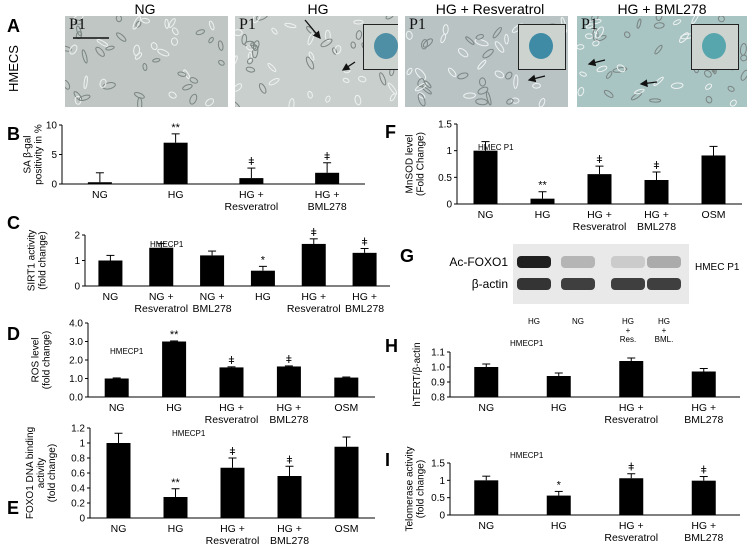 Image resolution: width=750 pixels, height=557 pixels. Describe the element at coordinates (543, 215) in the screenshot. I see `category-label-f: HG` at that location.